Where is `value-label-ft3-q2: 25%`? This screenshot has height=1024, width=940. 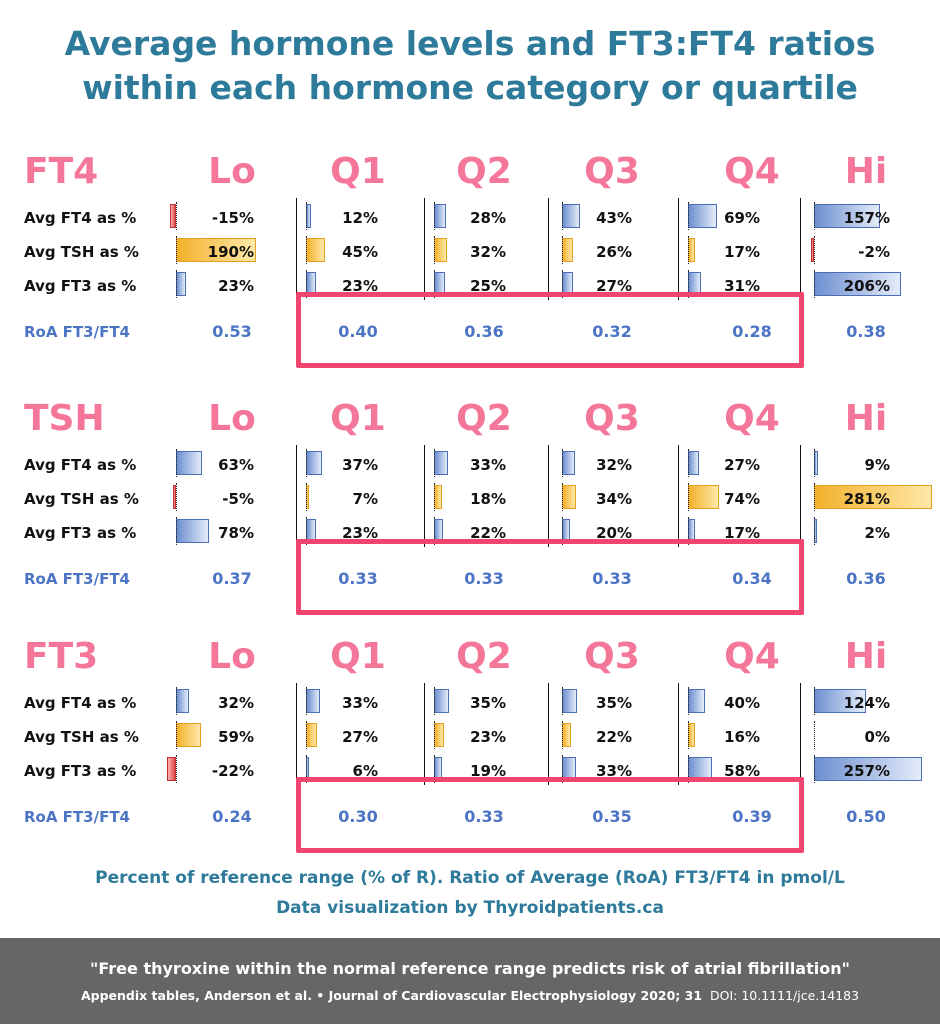
value-label-ft3-q2: 25% is located at coordinates (488, 286).